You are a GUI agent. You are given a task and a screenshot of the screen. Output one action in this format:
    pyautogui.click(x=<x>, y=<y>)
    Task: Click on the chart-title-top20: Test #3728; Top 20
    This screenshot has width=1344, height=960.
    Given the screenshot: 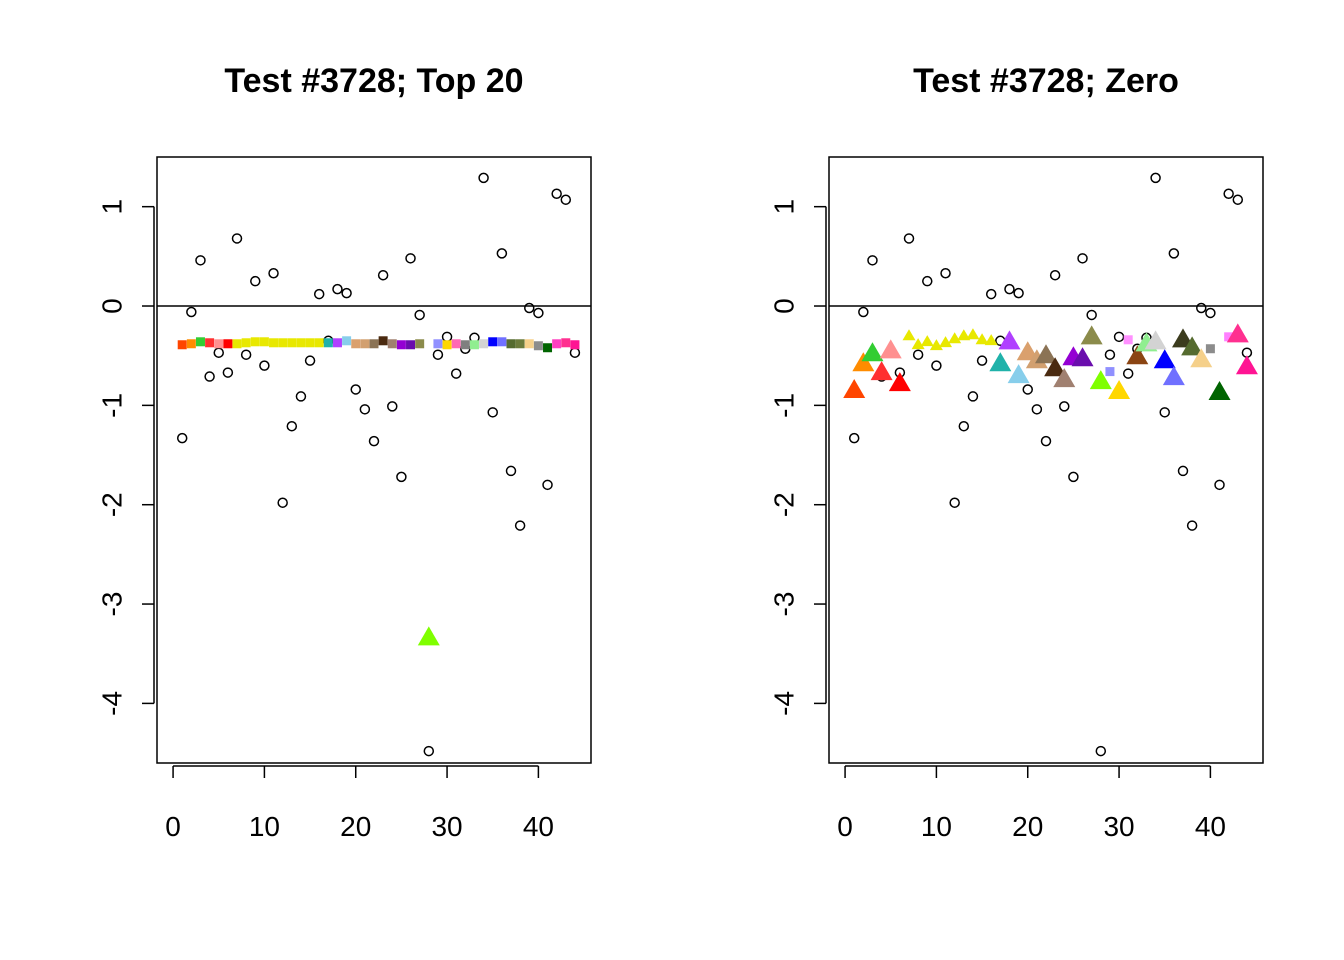 What is the action you would take?
    pyautogui.click(x=373, y=81)
    